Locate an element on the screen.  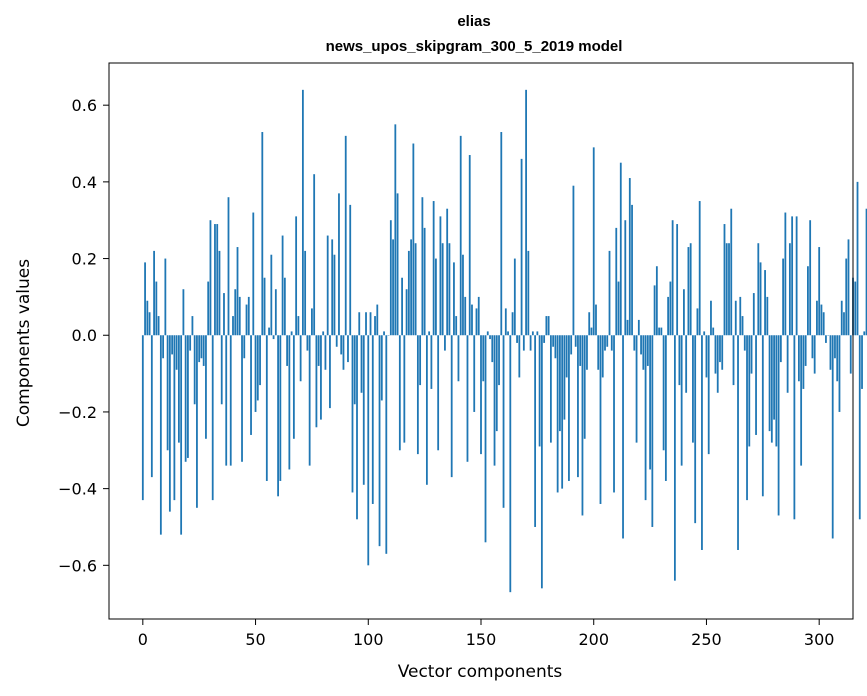
x-tick-label: 200 is located at coordinates (593, 639).